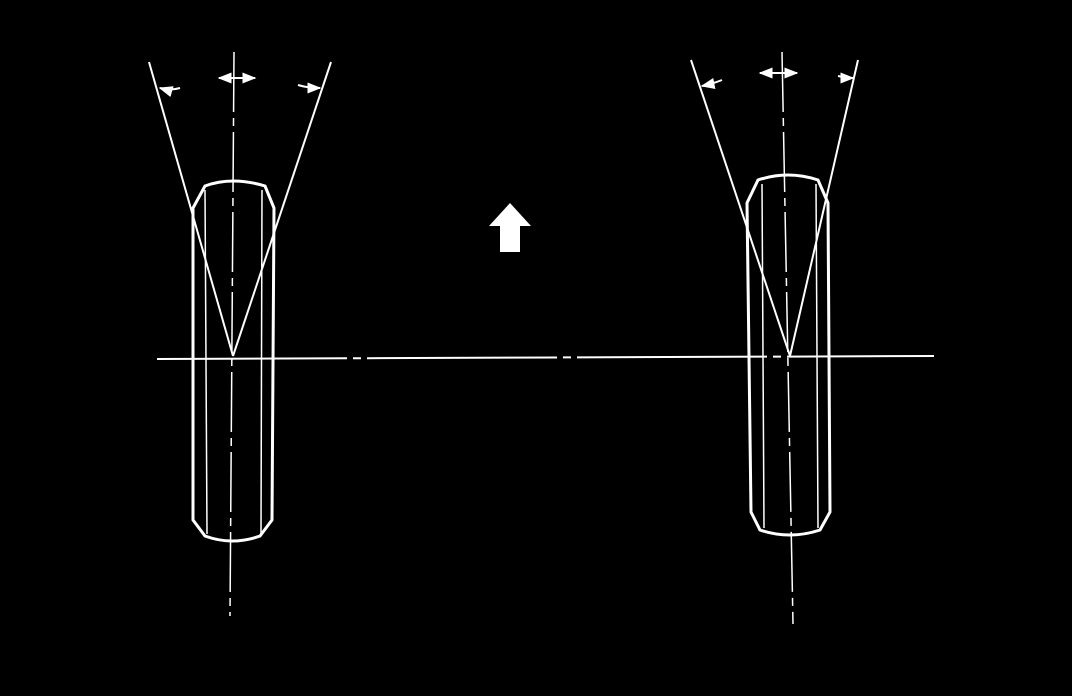  What do you see at coordinates (232, 334) in the screenshot?
I see `left-wheel-vertical-axis` at bounding box center [232, 334].